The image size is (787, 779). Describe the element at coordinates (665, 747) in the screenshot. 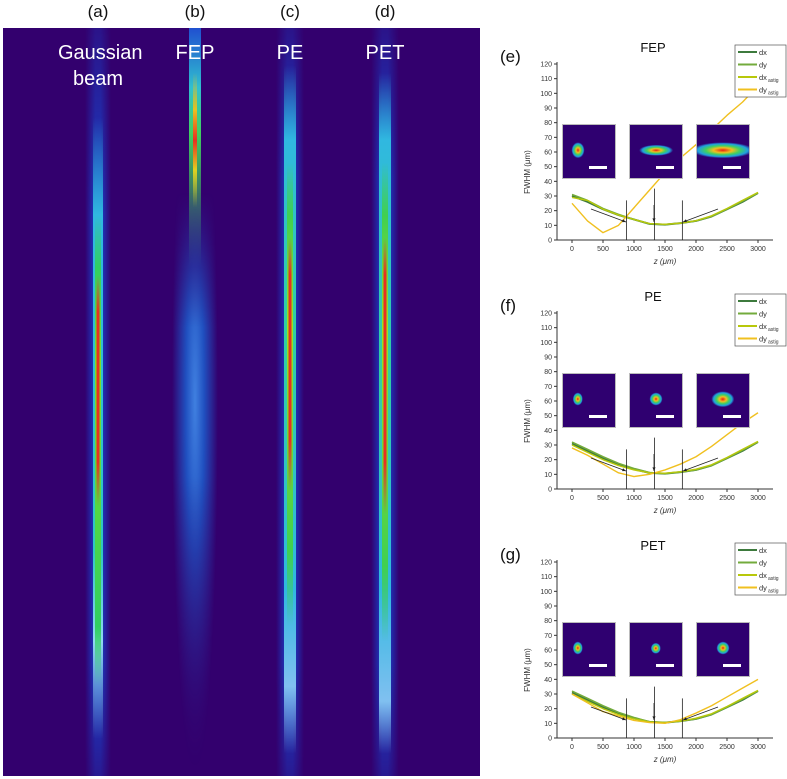

I see `x-tick-label: 1500` at that location.